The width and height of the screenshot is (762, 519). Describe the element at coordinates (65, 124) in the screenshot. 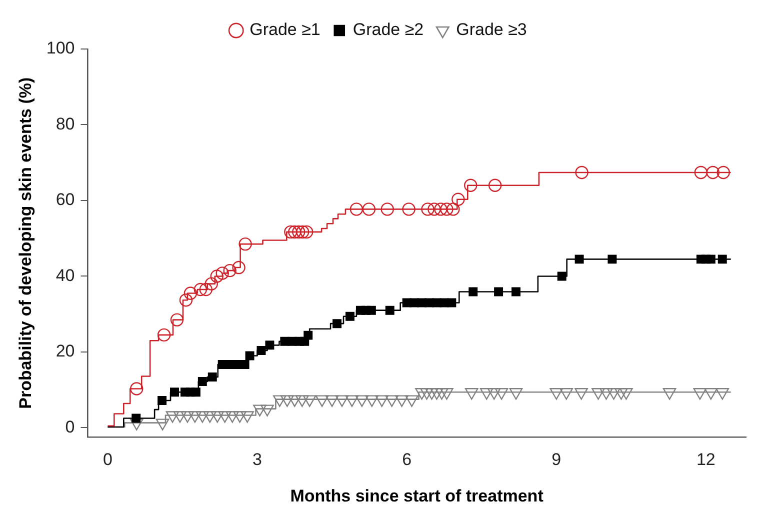

I see `y-tick-label: 80` at that location.